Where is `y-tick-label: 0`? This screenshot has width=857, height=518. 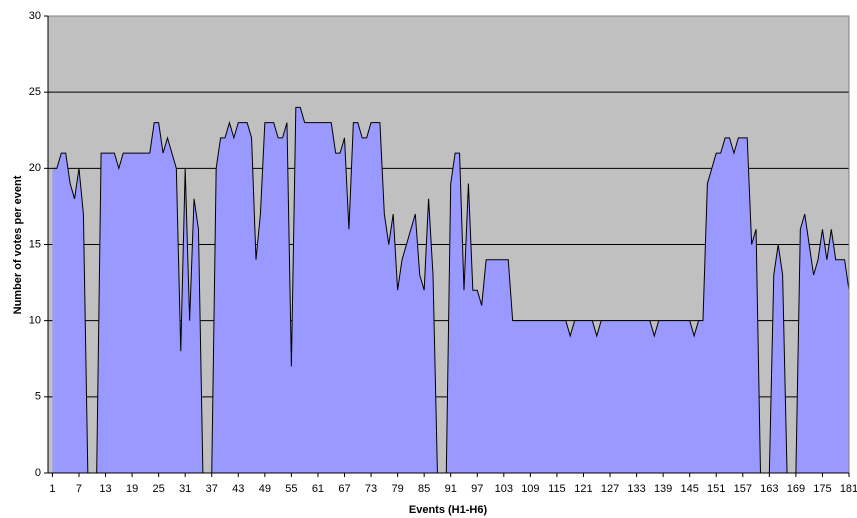
y-tick-label: 0 is located at coordinates (38, 473).